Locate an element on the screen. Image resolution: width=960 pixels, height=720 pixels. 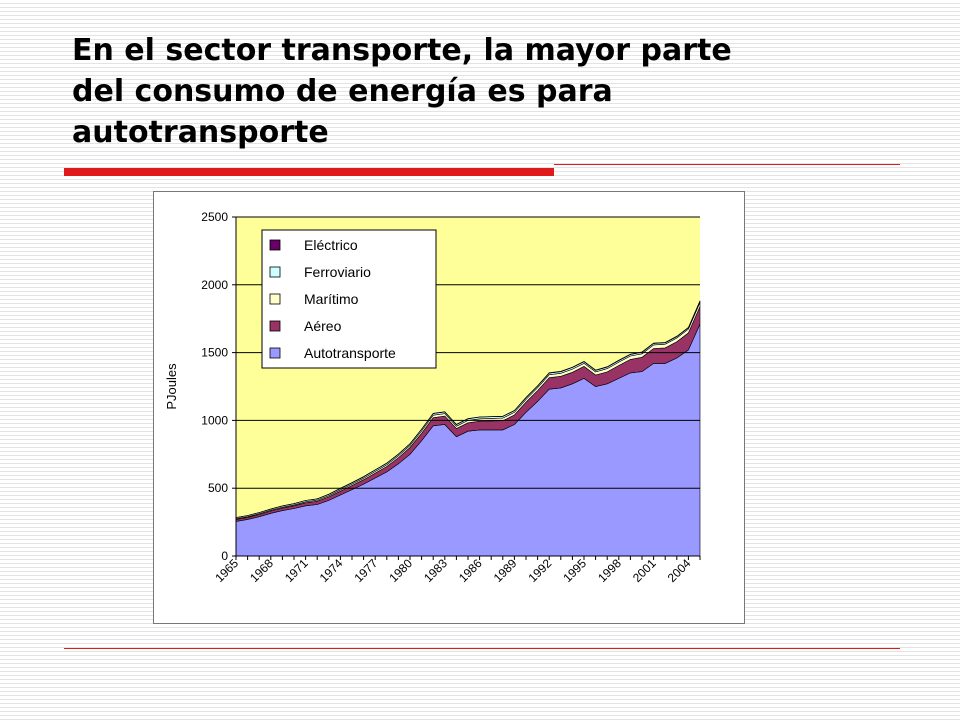
y-tick-label: 500 is located at coordinates (218, 488).